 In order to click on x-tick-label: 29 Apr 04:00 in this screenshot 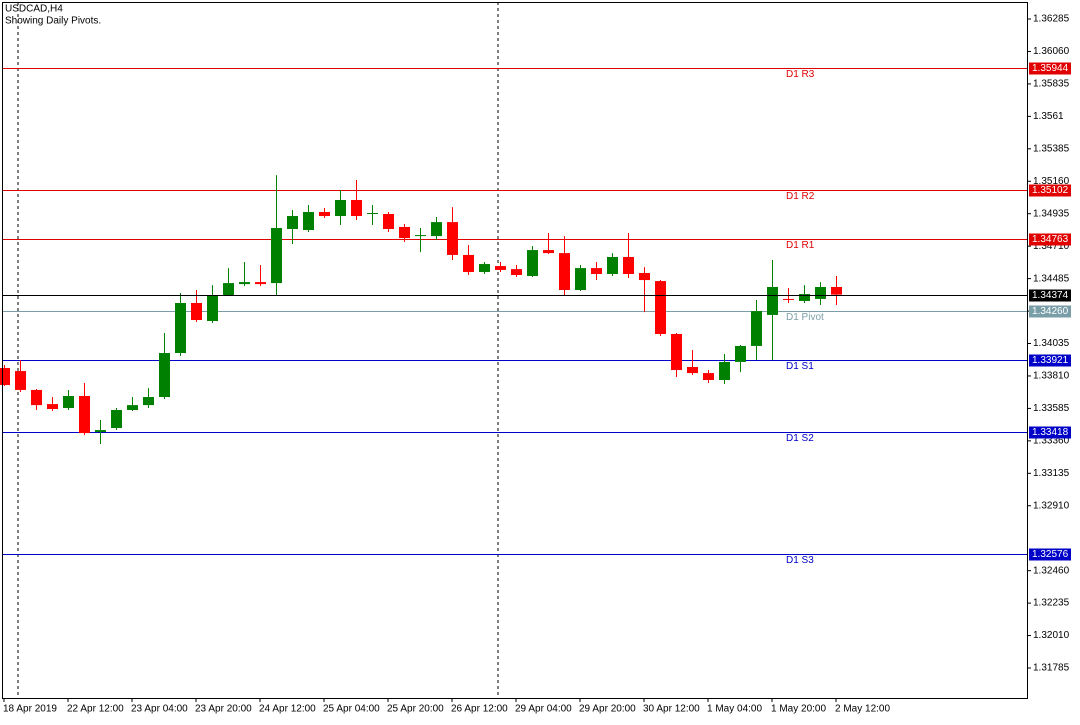, I will do `click(543, 709)`.